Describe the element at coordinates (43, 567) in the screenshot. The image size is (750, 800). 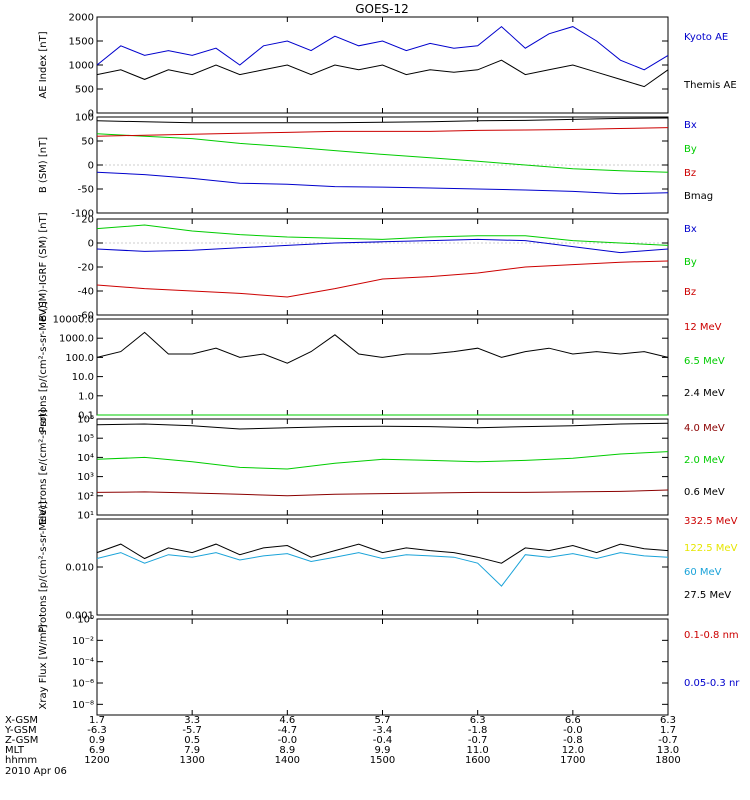
I see `y-axis-label: Protons [p/(cm²-s-sr-MeV)]` at that location.